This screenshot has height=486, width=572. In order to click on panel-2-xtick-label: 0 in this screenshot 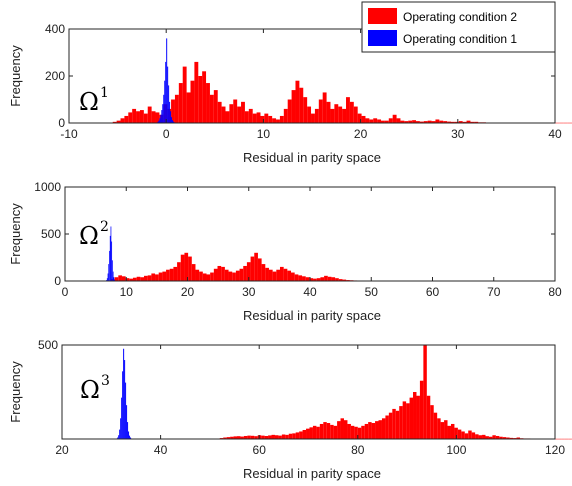, I will do `click(65, 292)`.